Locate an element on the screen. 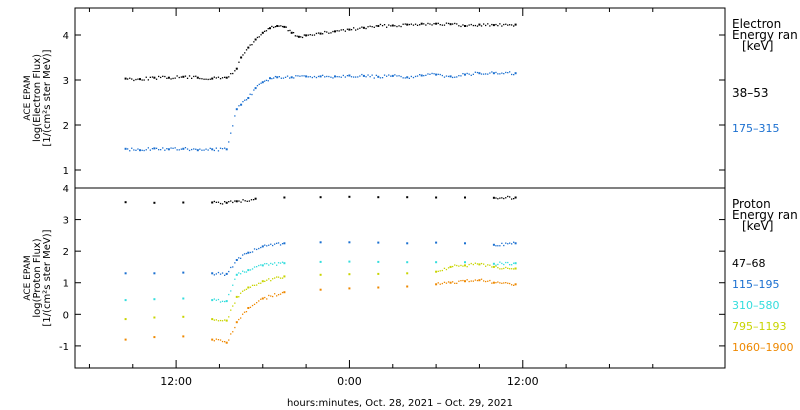 This screenshot has height=410, width=800. series-38–53 is located at coordinates (320, 52).